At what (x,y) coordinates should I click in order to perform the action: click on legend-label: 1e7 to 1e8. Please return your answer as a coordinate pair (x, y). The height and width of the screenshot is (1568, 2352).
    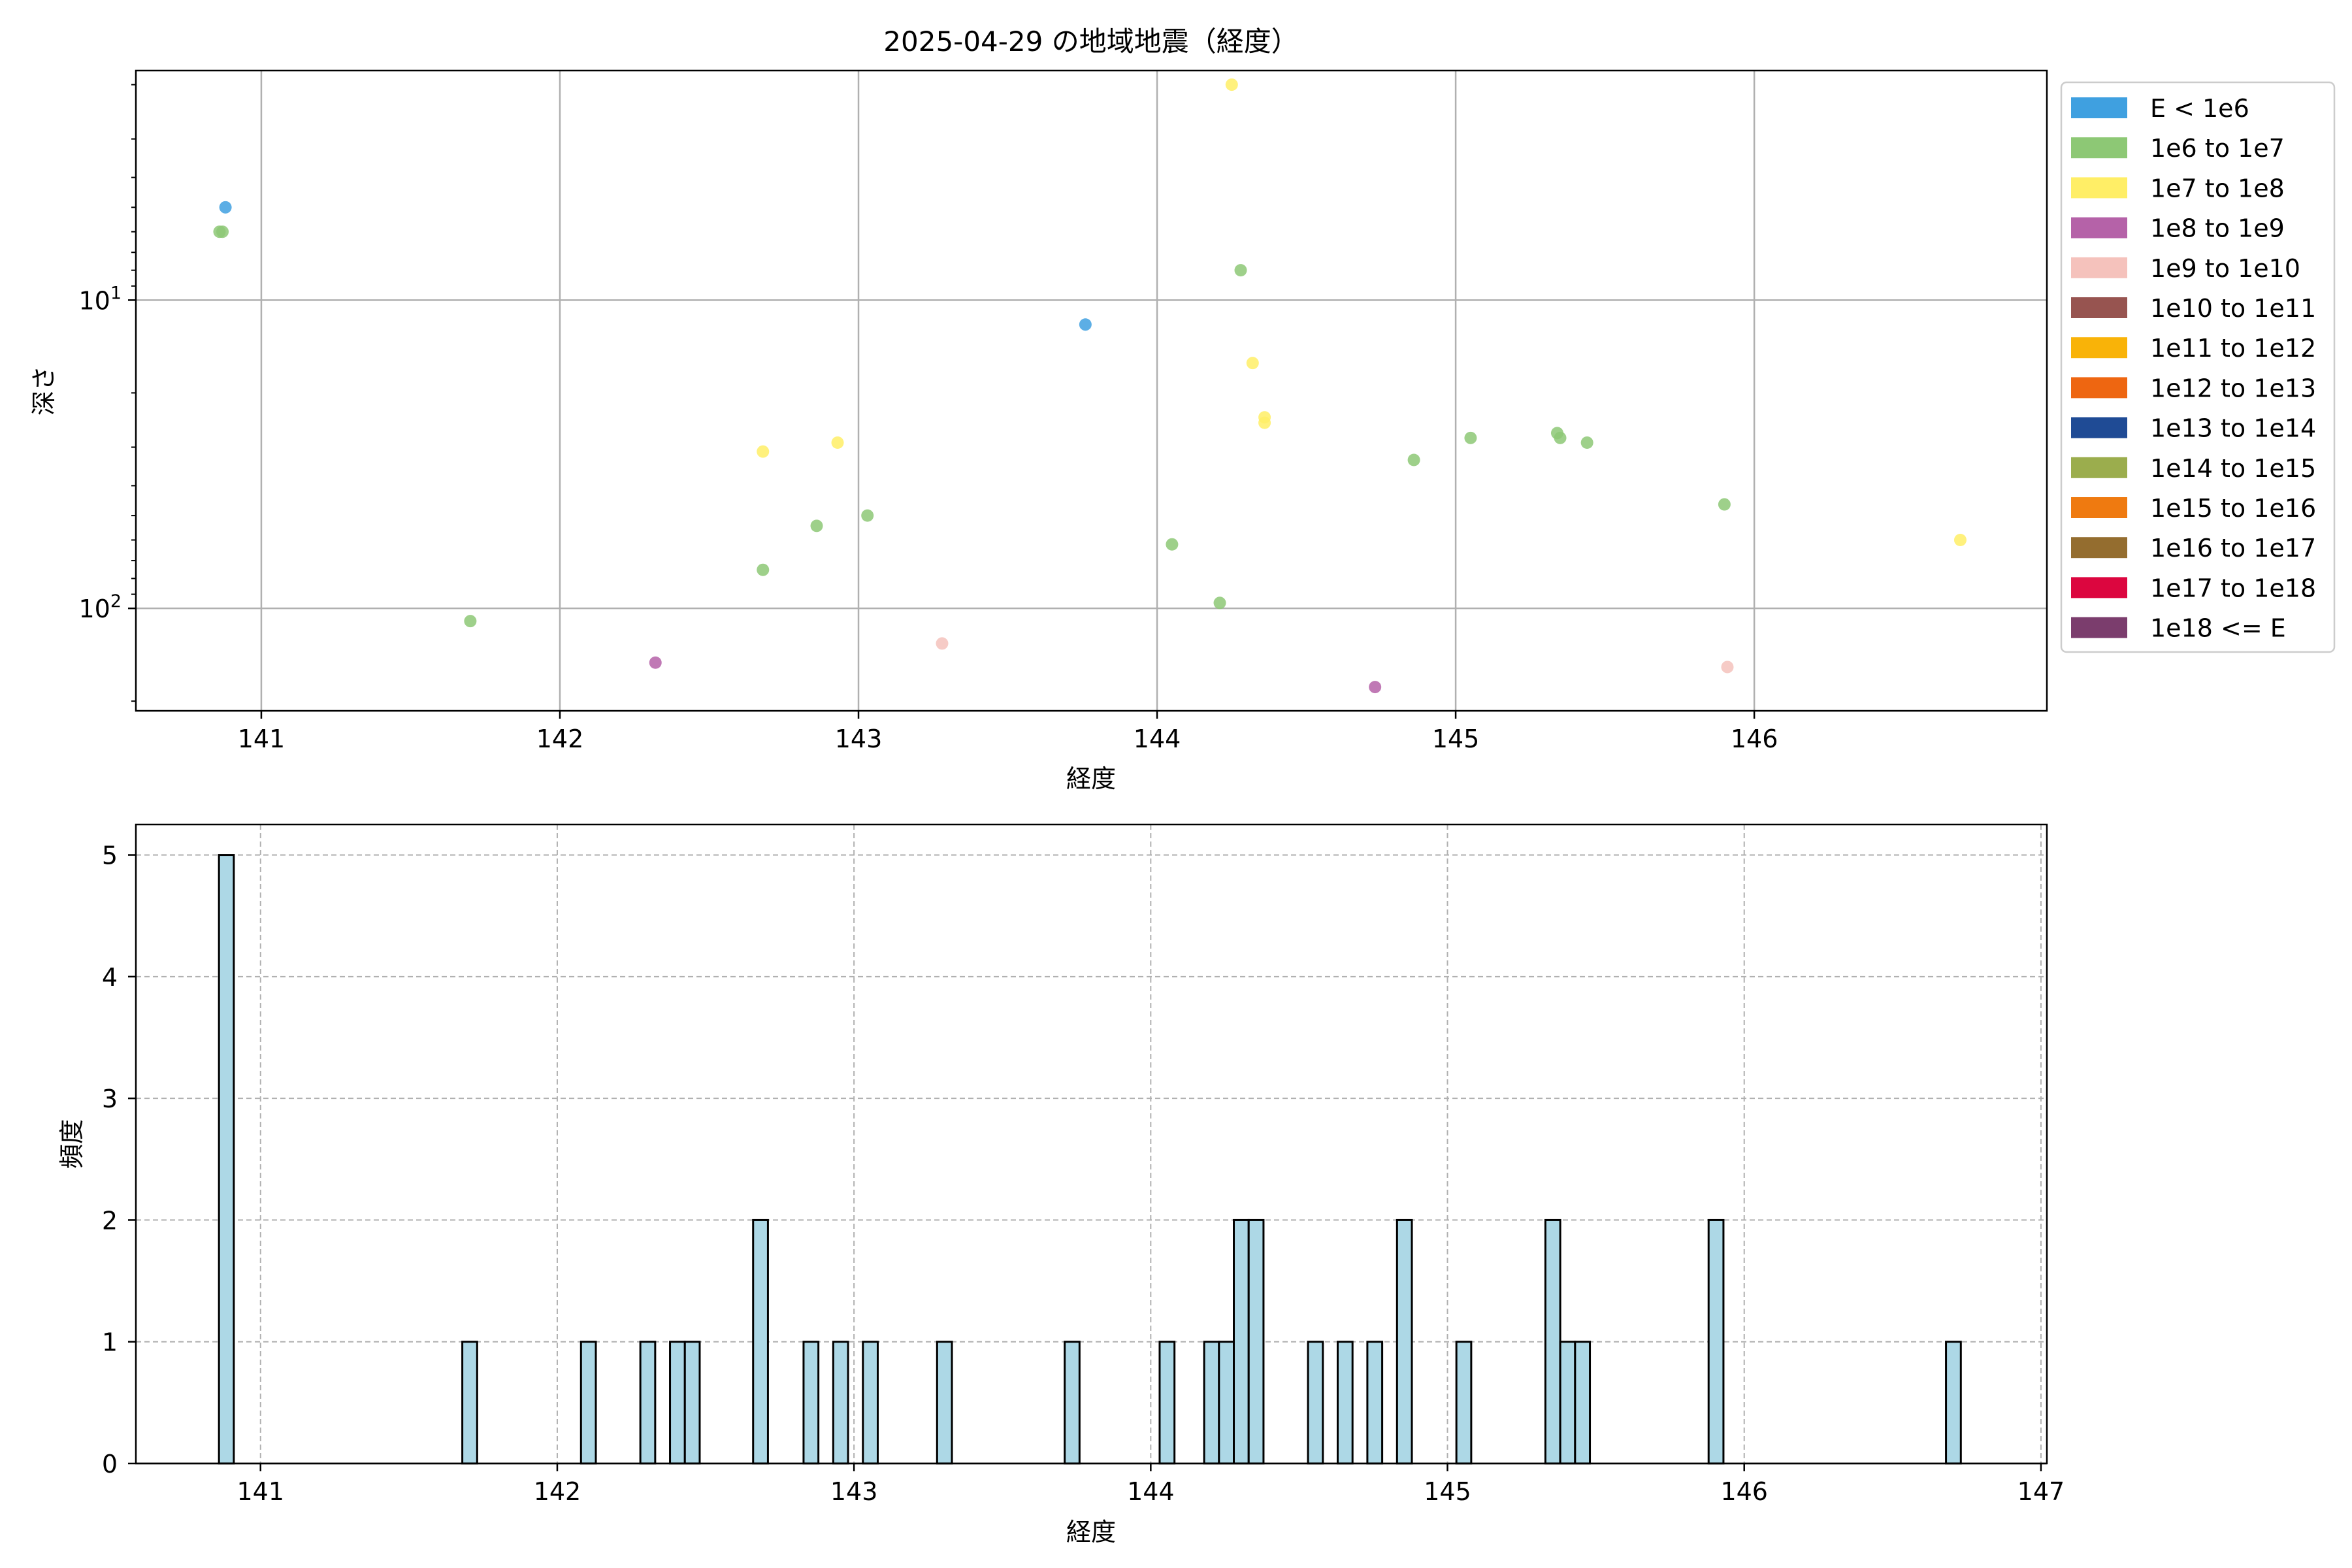
    Looking at the image, I should click on (2217, 188).